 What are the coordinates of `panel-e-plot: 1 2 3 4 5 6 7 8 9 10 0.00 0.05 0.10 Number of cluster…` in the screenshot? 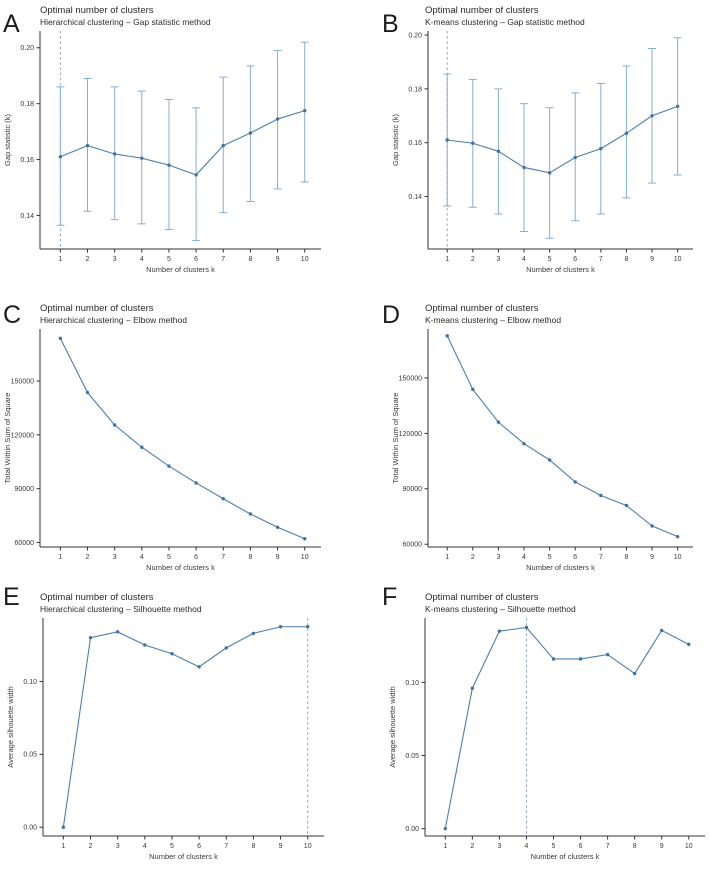 It's located at (165, 739).